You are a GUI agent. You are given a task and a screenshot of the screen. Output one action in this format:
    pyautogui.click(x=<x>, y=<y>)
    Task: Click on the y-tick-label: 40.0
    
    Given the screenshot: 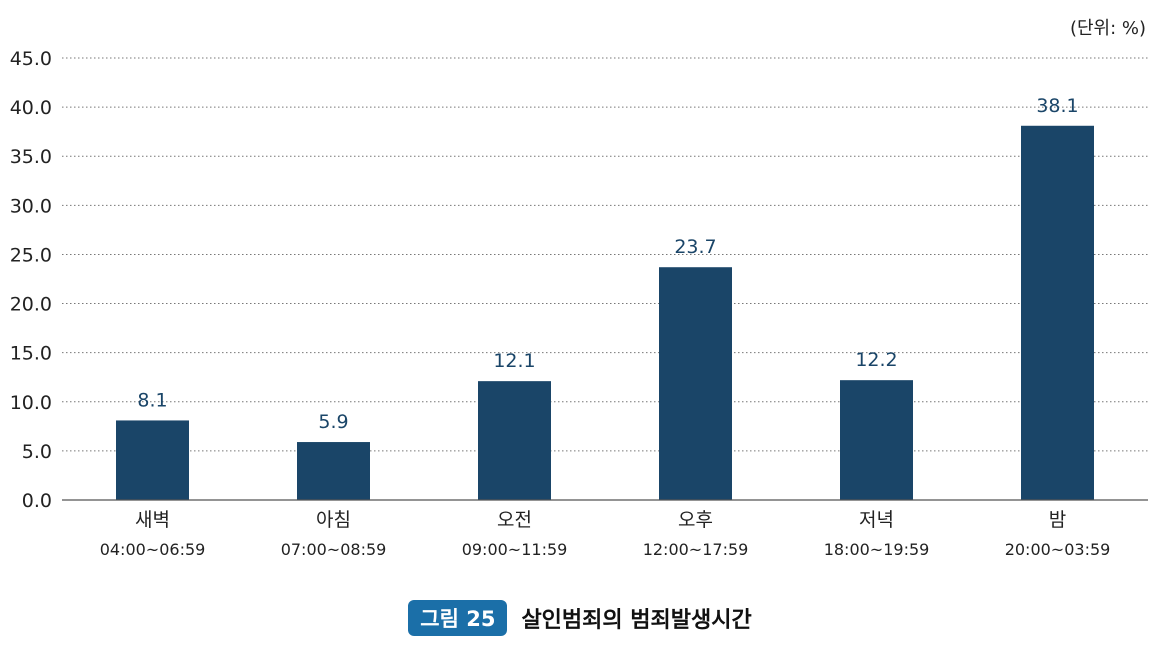 What is the action you would take?
    pyautogui.click(x=31, y=108)
    